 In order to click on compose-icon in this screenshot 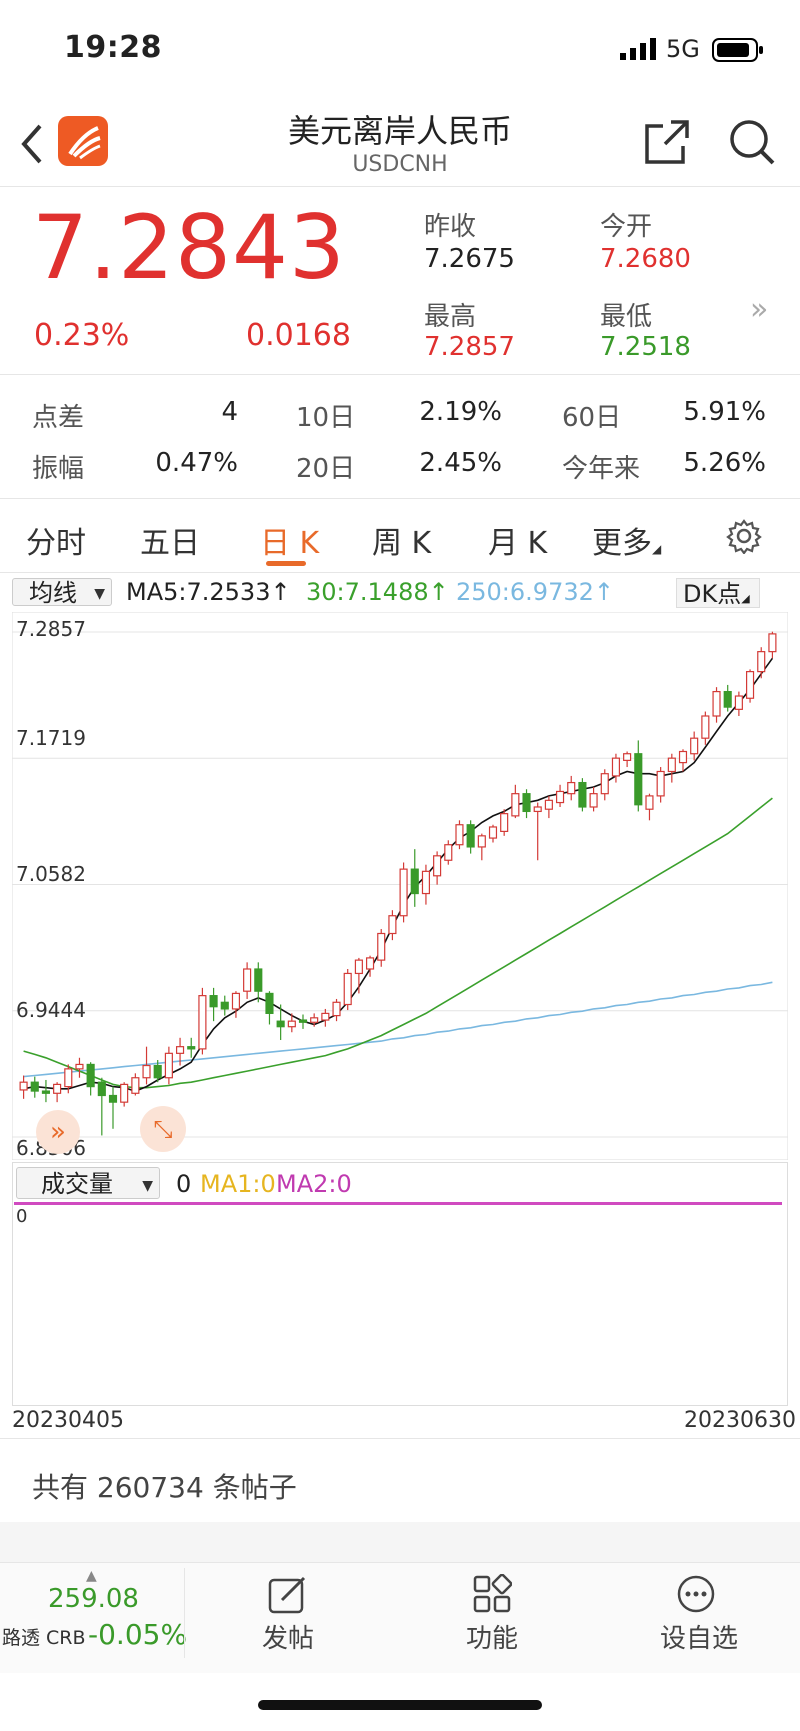, I will do `click(288, 1594)`.